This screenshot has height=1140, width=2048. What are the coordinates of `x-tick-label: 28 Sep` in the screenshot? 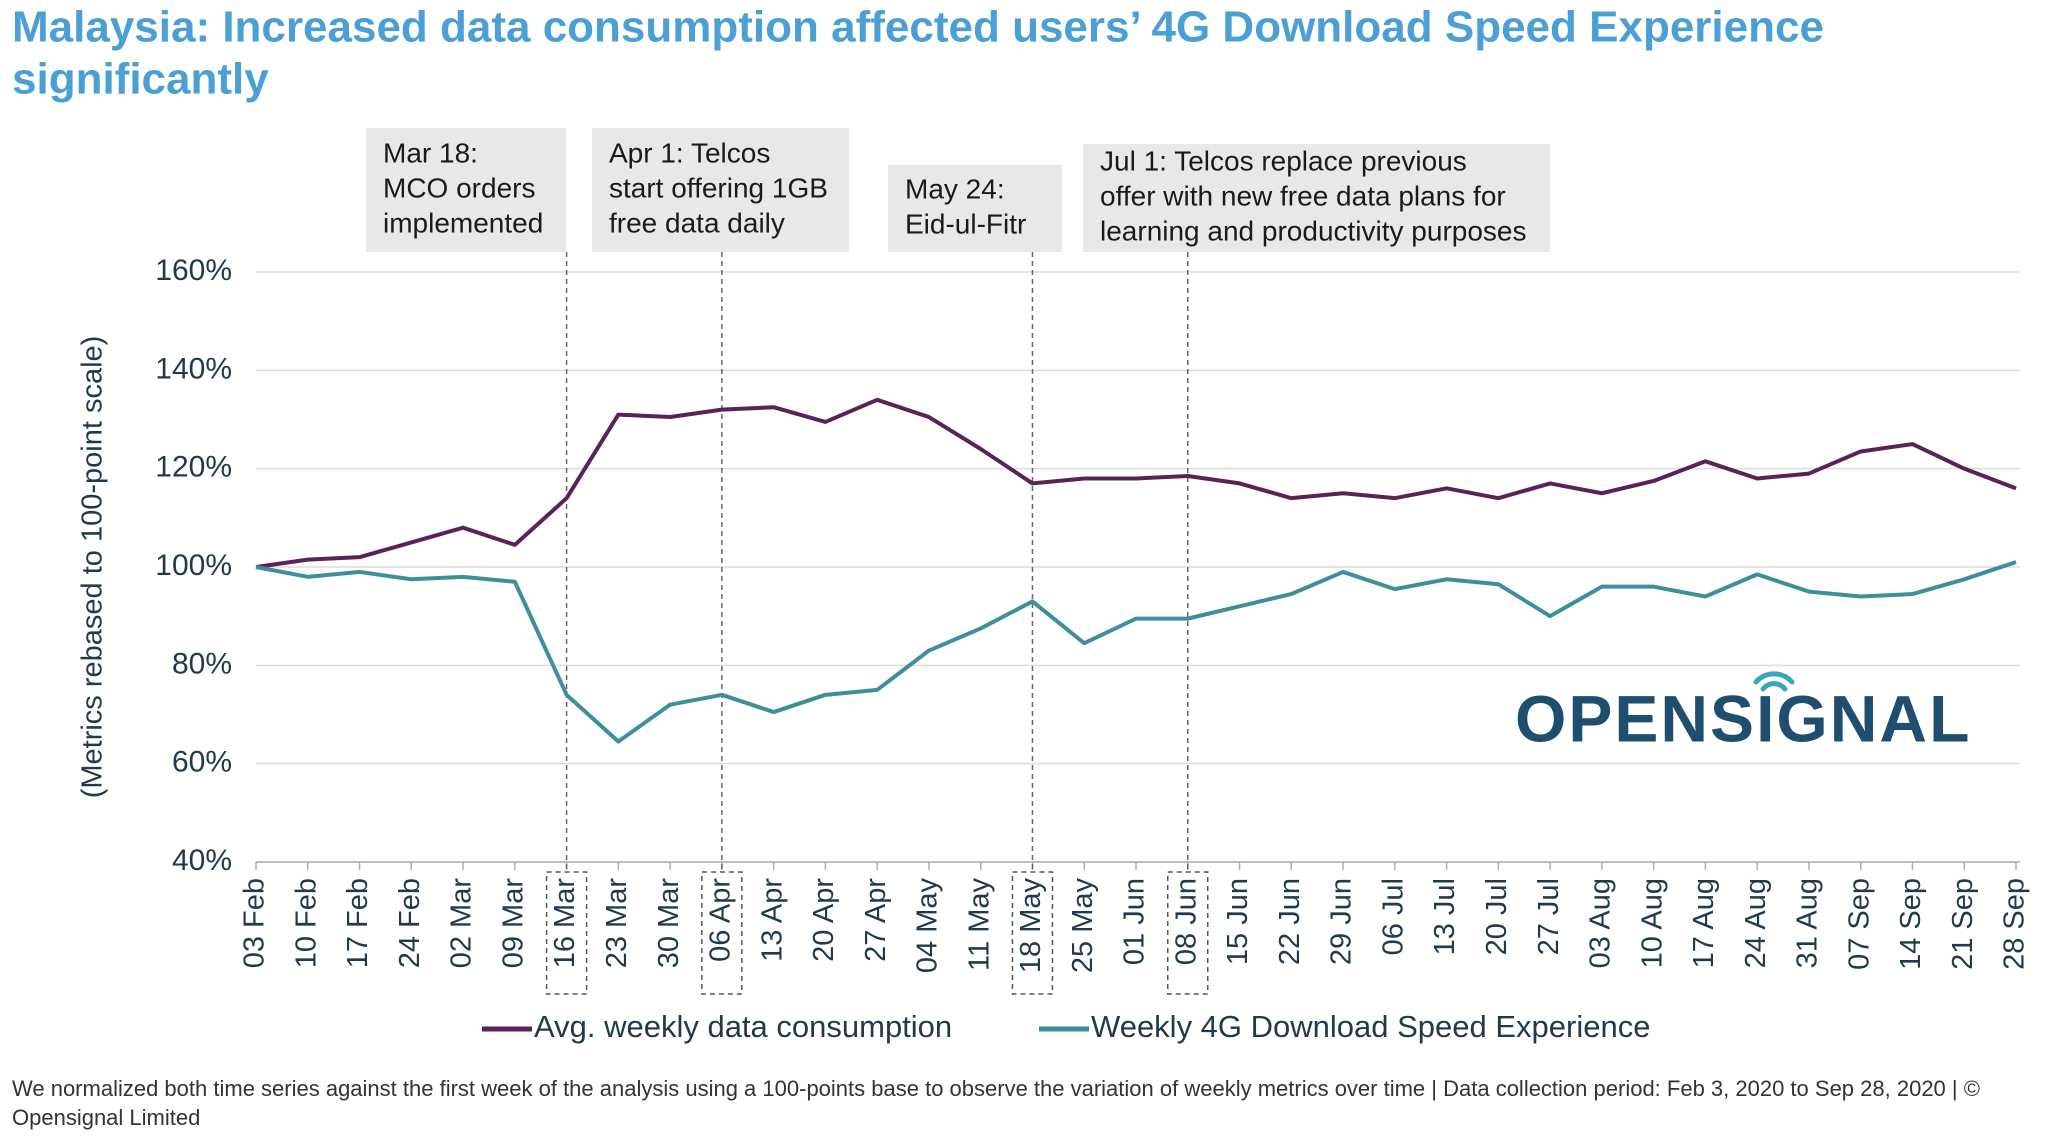 It's located at (2015, 924).